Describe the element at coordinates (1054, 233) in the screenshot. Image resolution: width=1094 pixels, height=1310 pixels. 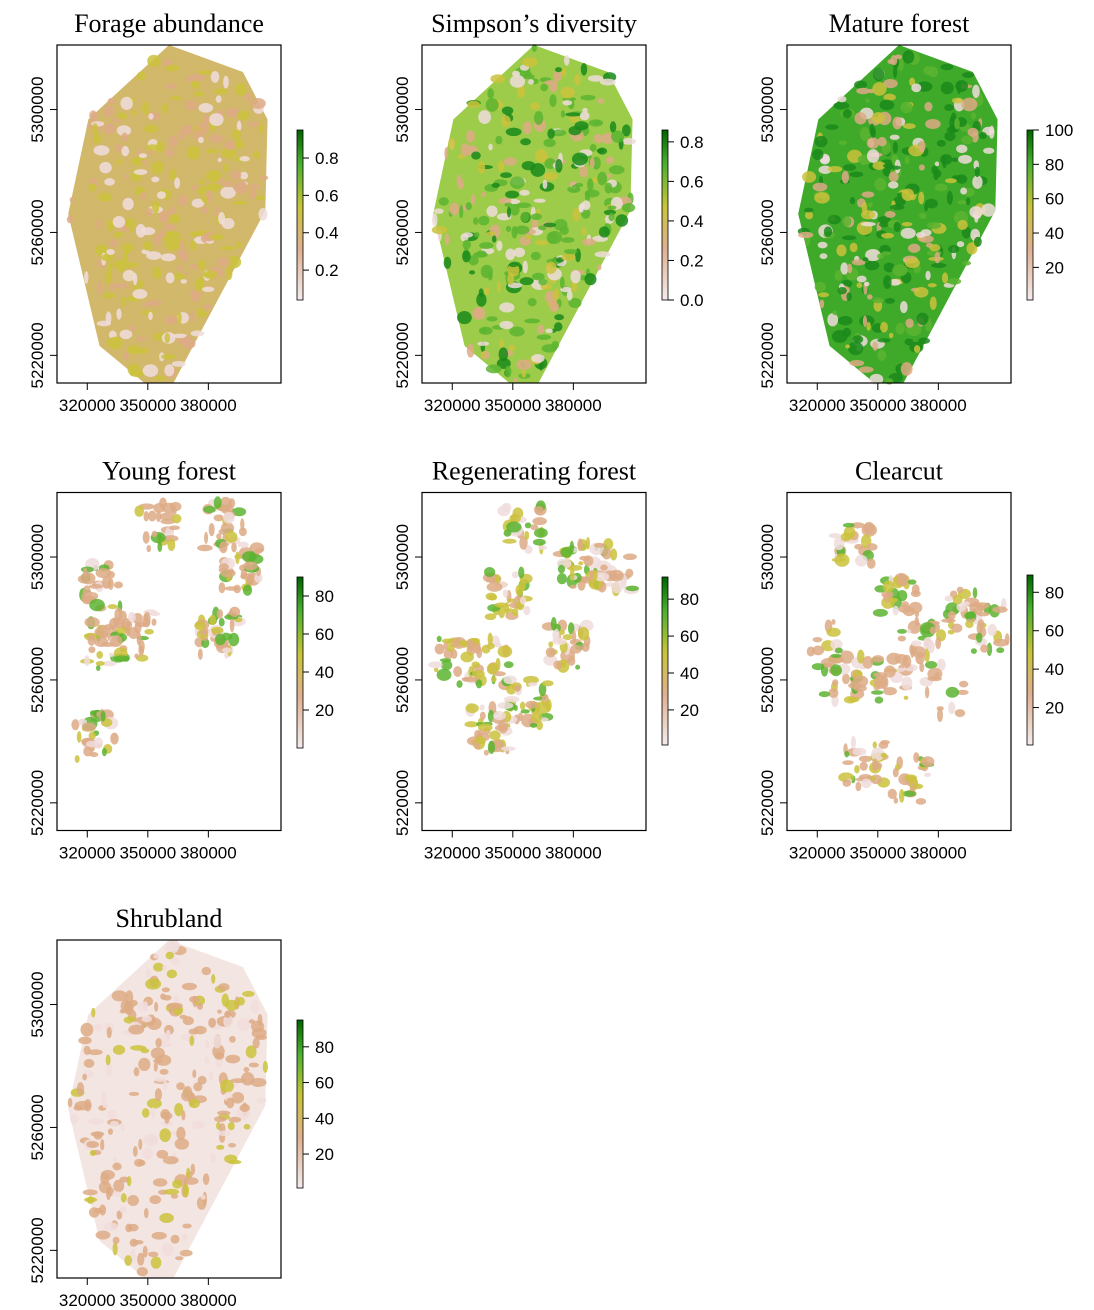
I see `colorbar-label: 40` at that location.